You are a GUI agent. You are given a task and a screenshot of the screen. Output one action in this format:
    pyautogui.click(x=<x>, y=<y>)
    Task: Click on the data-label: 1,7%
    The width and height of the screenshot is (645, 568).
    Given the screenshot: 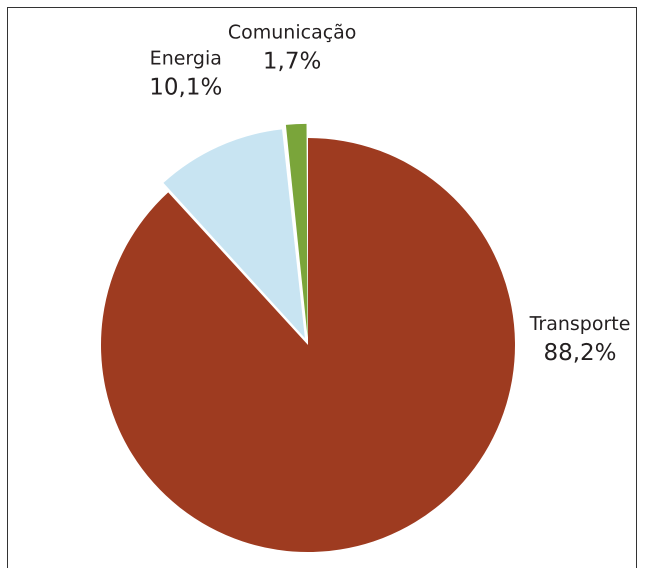 What is the action you would take?
    pyautogui.click(x=292, y=61)
    